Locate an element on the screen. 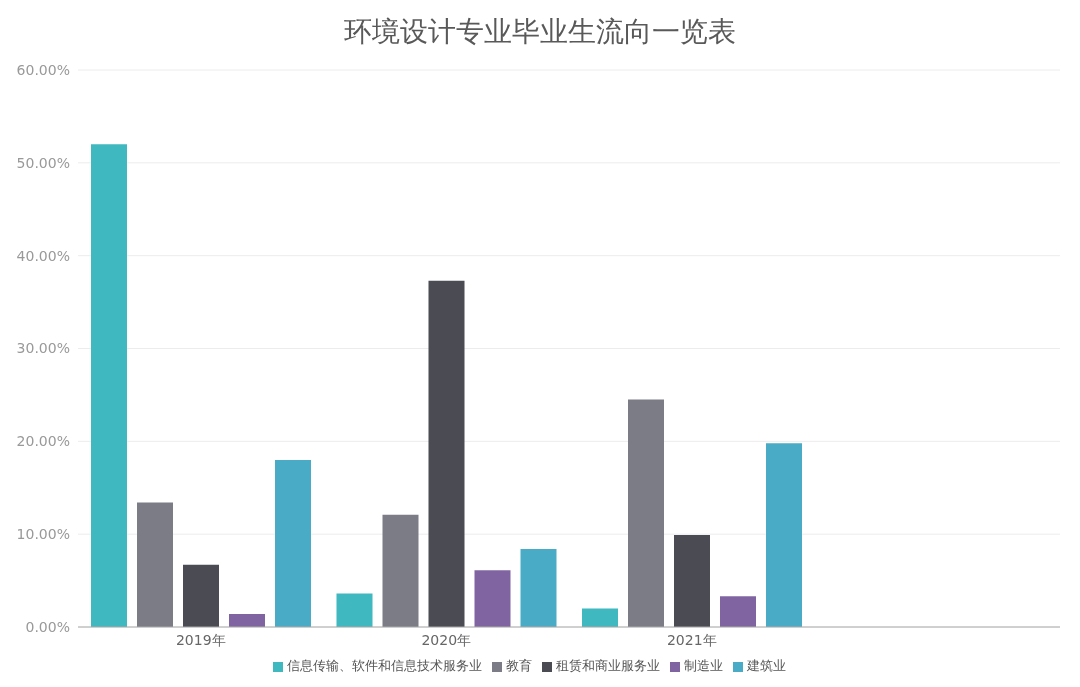 Image resolution: width=1080 pixels, height=687 pixels. legend-label: 建筑业 is located at coordinates (766, 665).